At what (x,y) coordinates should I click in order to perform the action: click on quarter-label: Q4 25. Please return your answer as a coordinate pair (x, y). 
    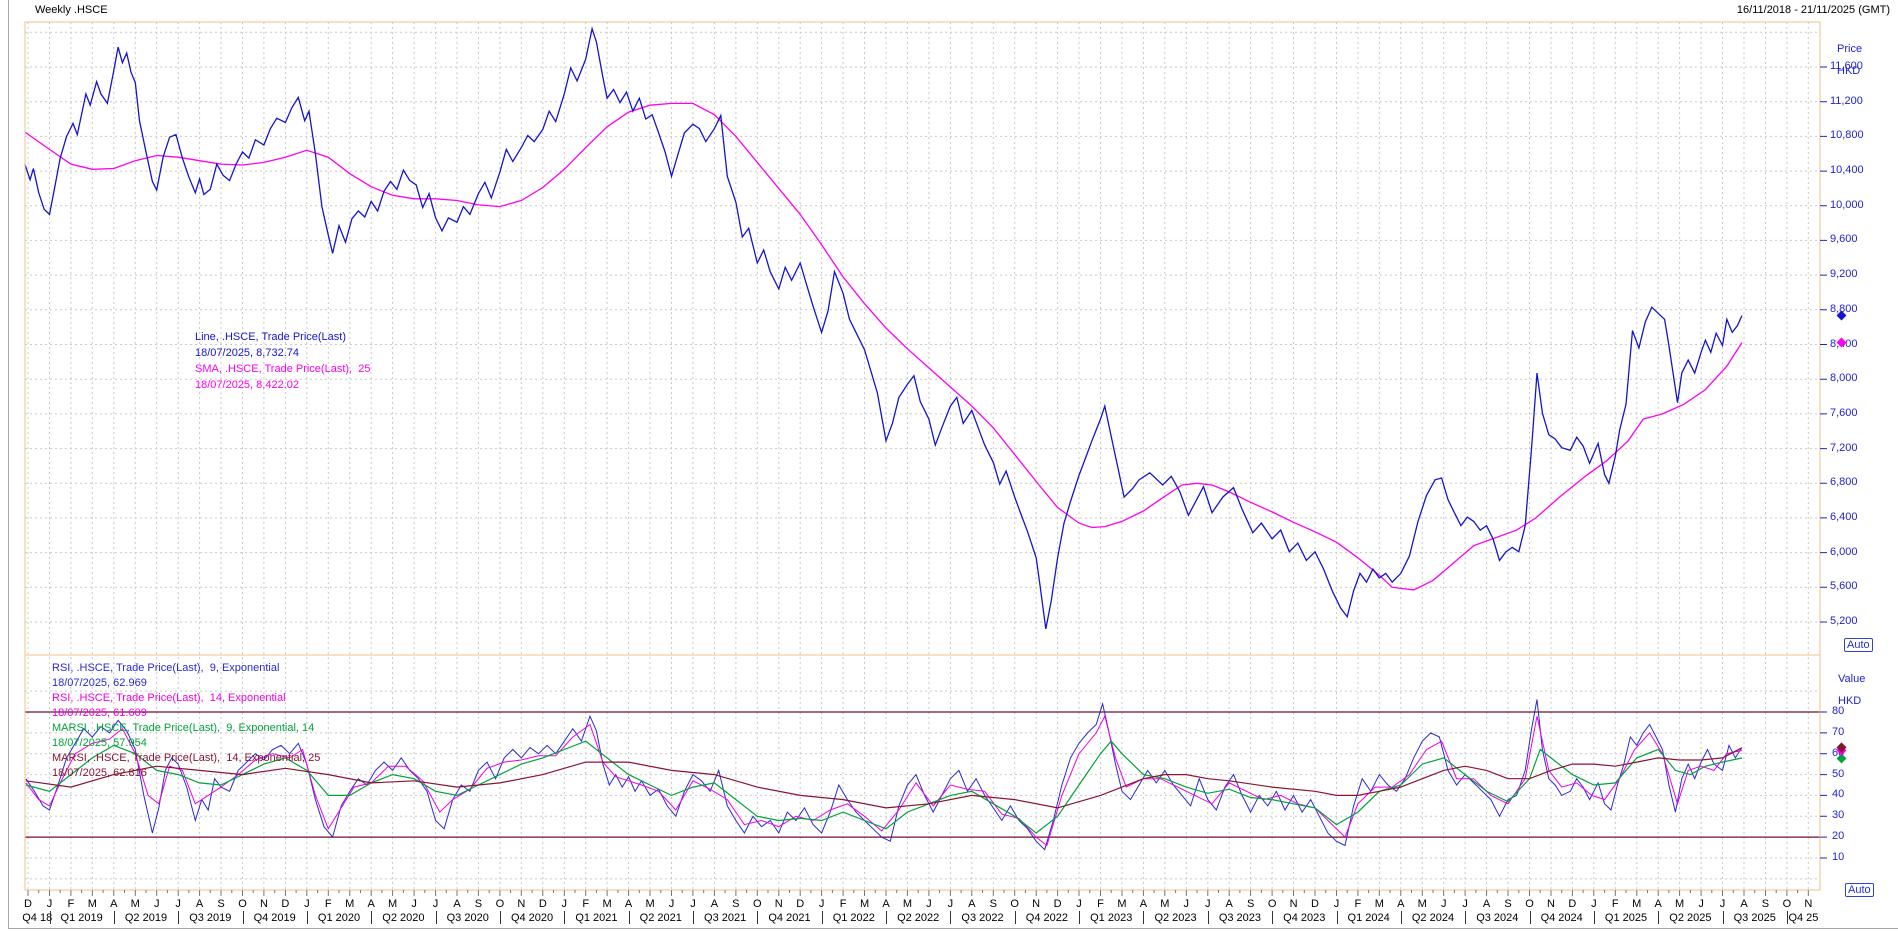
    Looking at the image, I should click on (1803, 918).